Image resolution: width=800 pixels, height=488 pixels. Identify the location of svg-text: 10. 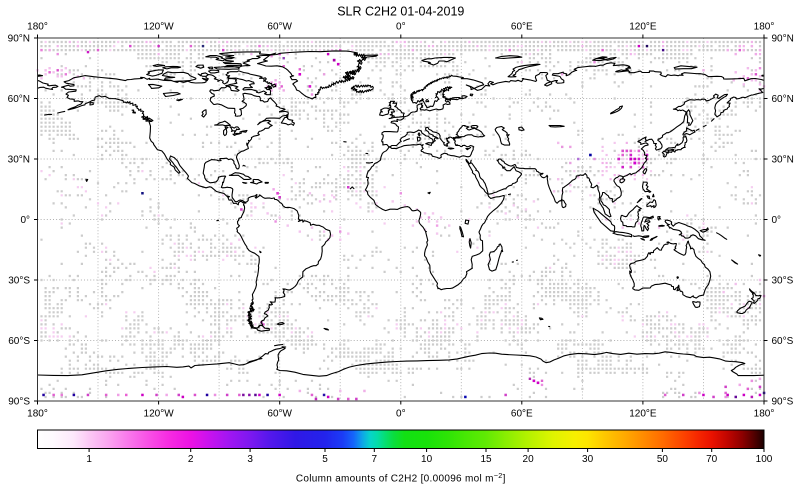
(427, 459).